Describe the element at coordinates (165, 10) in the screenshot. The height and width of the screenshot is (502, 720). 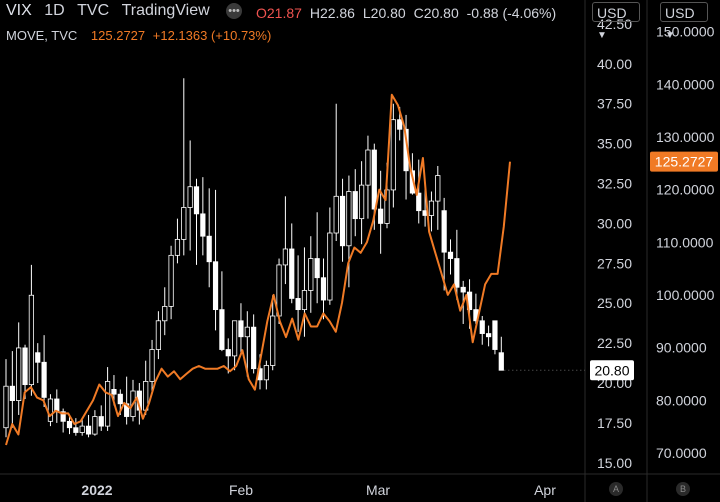
I see `source-label: TradingView` at that location.